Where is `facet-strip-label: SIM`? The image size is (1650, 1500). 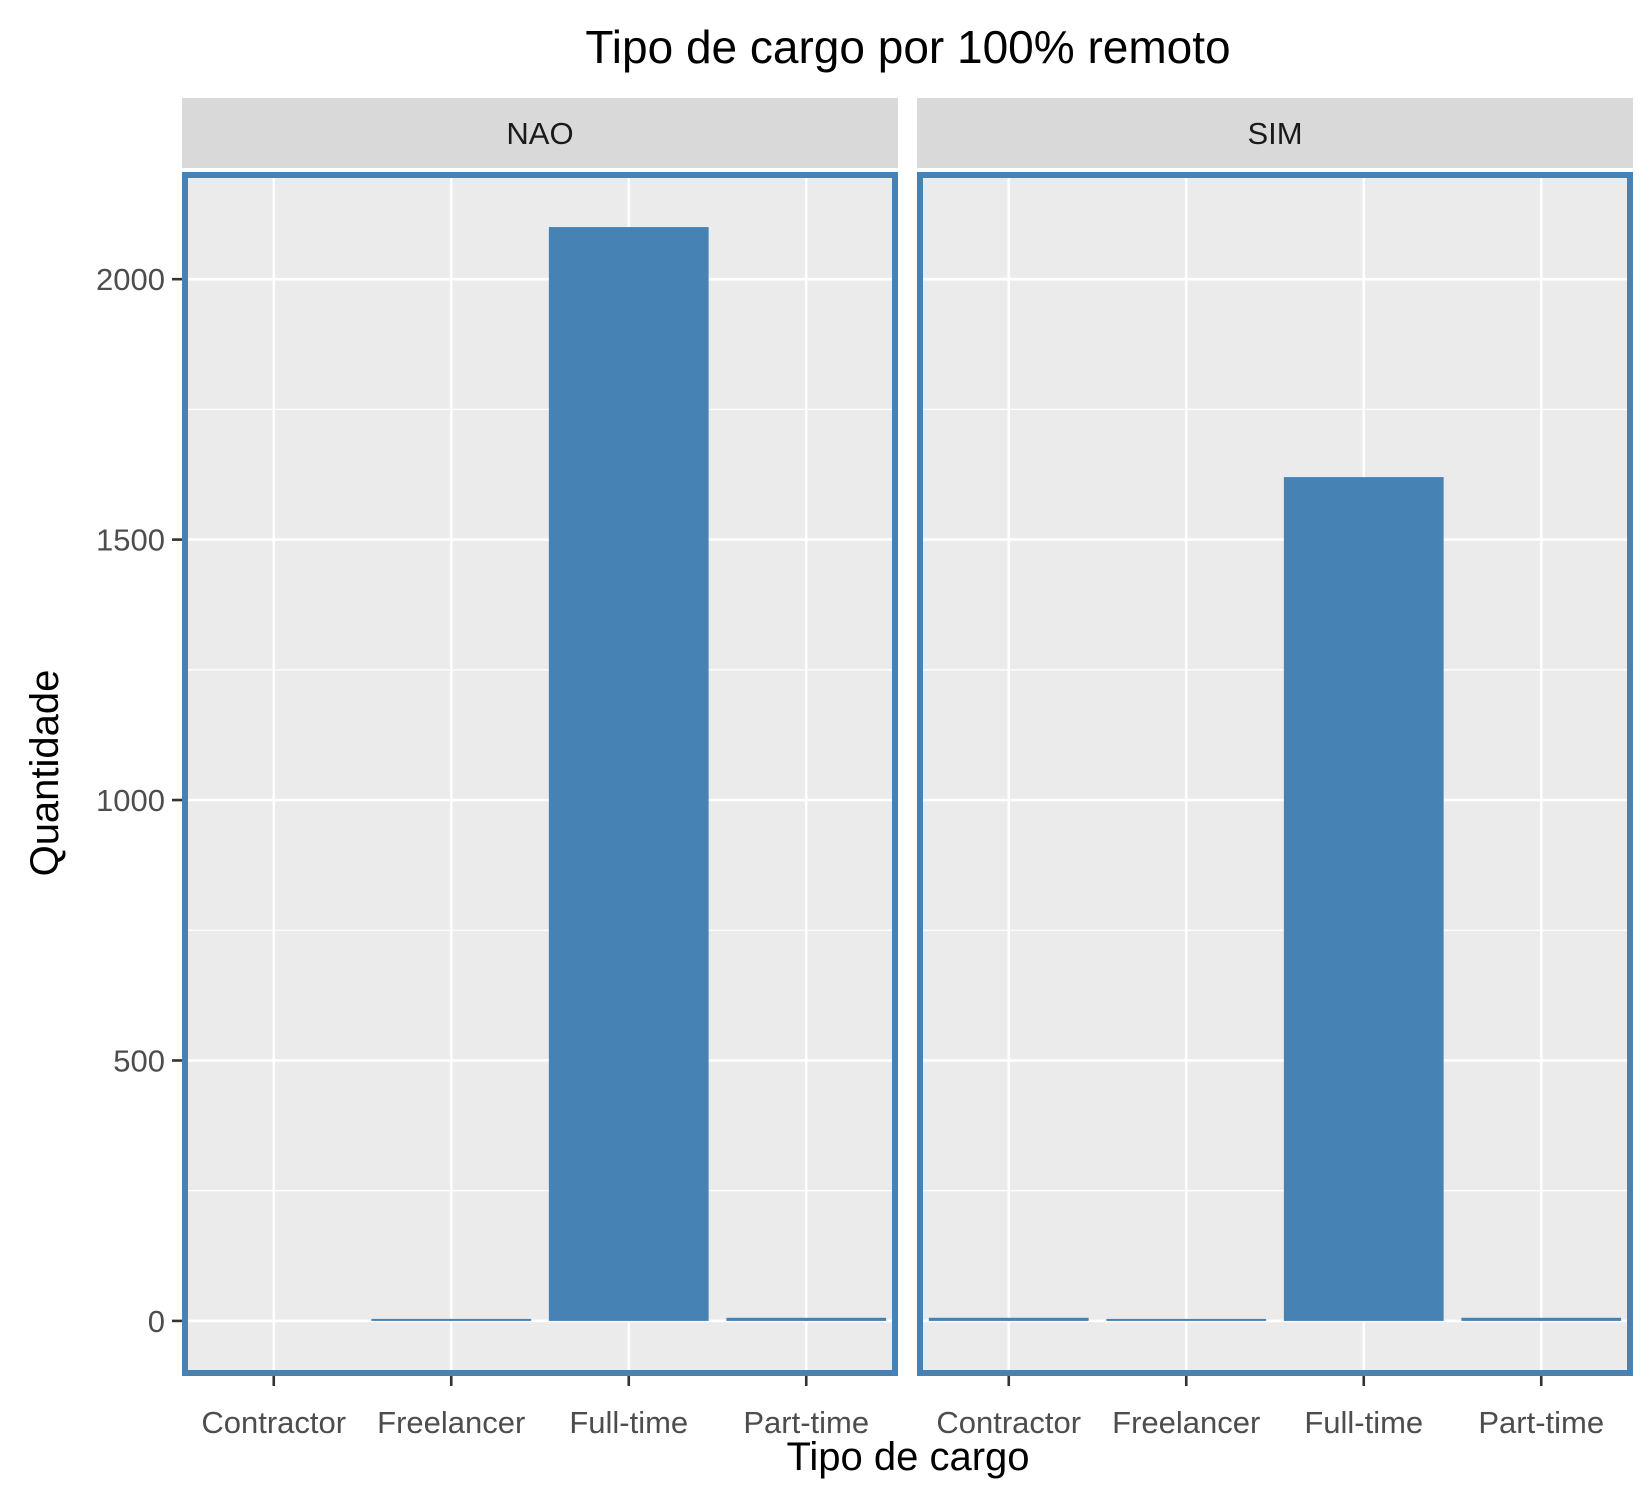
facet-strip-label: SIM is located at coordinates (1274, 133).